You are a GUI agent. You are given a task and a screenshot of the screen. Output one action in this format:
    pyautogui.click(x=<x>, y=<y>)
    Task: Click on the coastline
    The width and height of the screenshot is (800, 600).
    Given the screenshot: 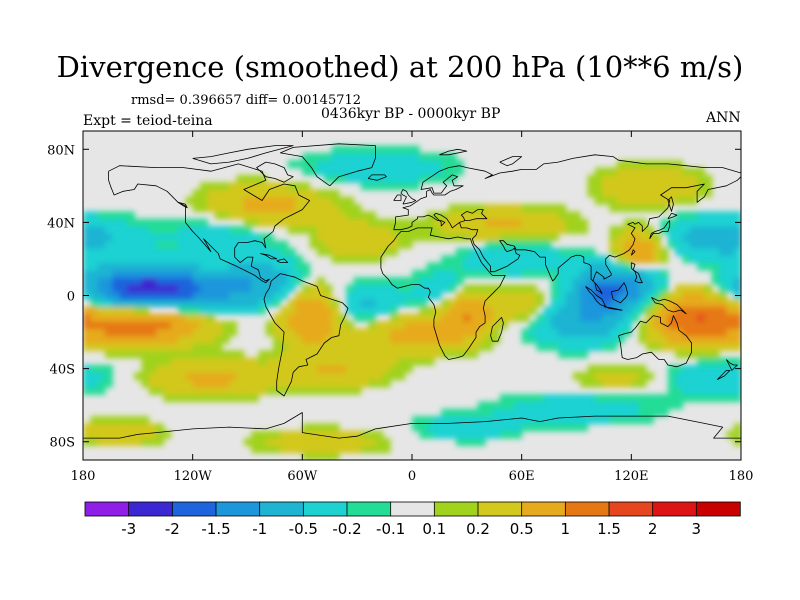 What is the action you would take?
    pyautogui.click(x=732, y=365)
    